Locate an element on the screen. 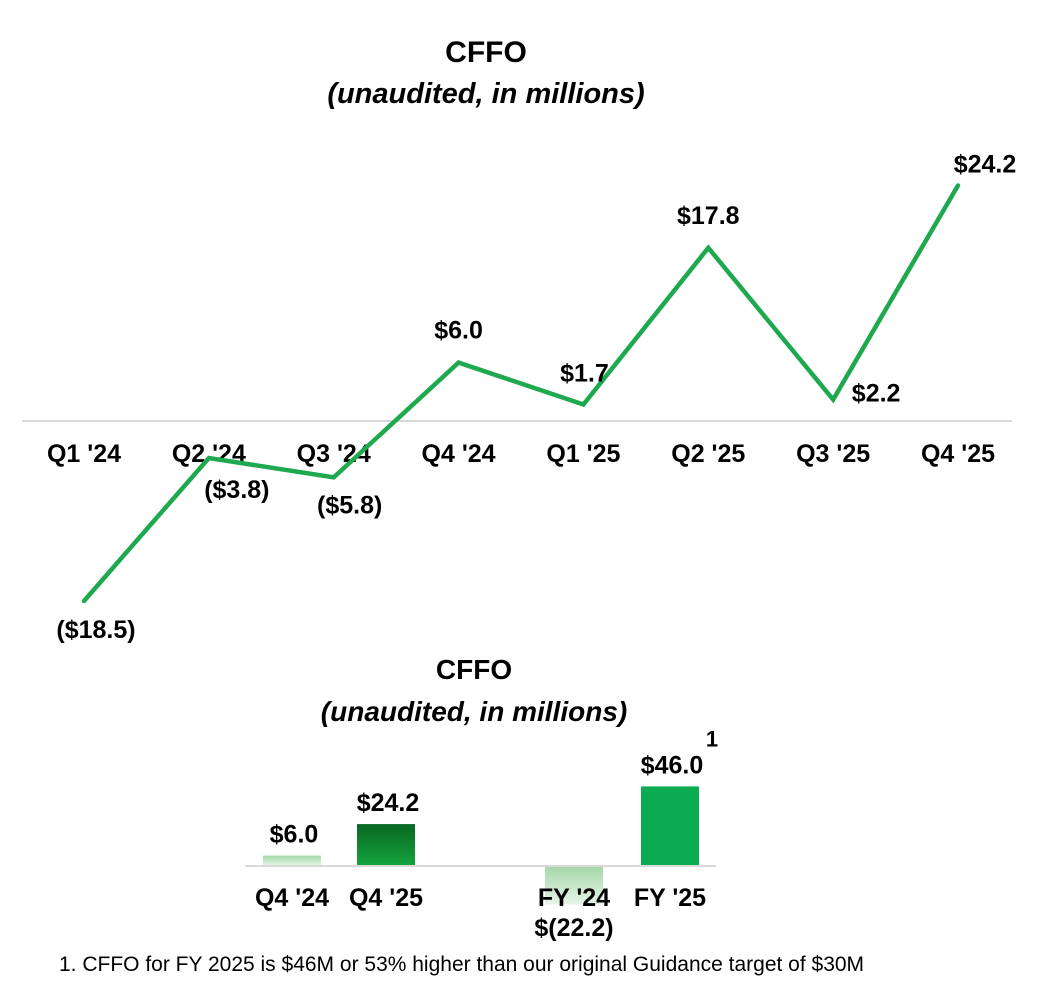  footnote-superscript: 1 is located at coordinates (712, 738).